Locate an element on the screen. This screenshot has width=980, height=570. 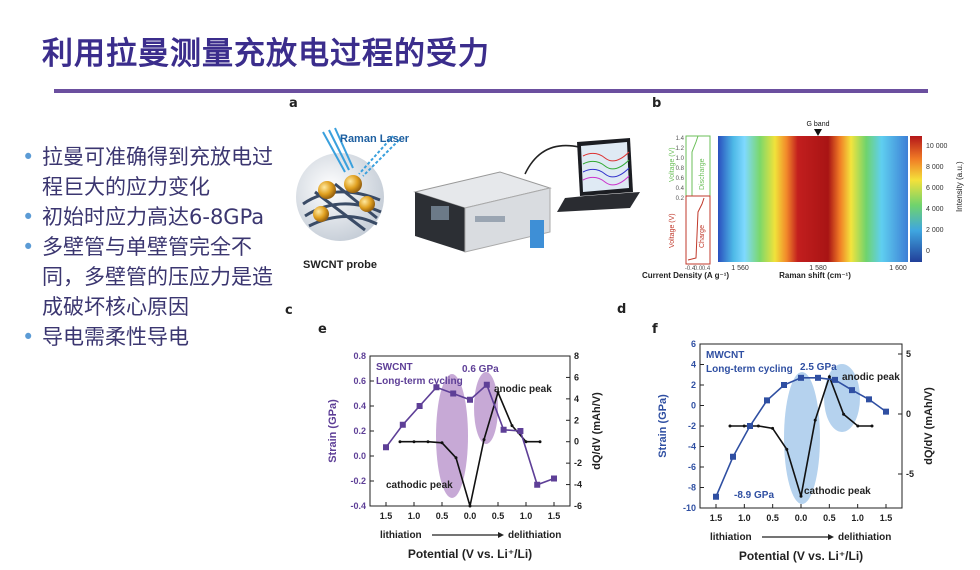
panel-label-f: f is located at coordinates (655, 329).